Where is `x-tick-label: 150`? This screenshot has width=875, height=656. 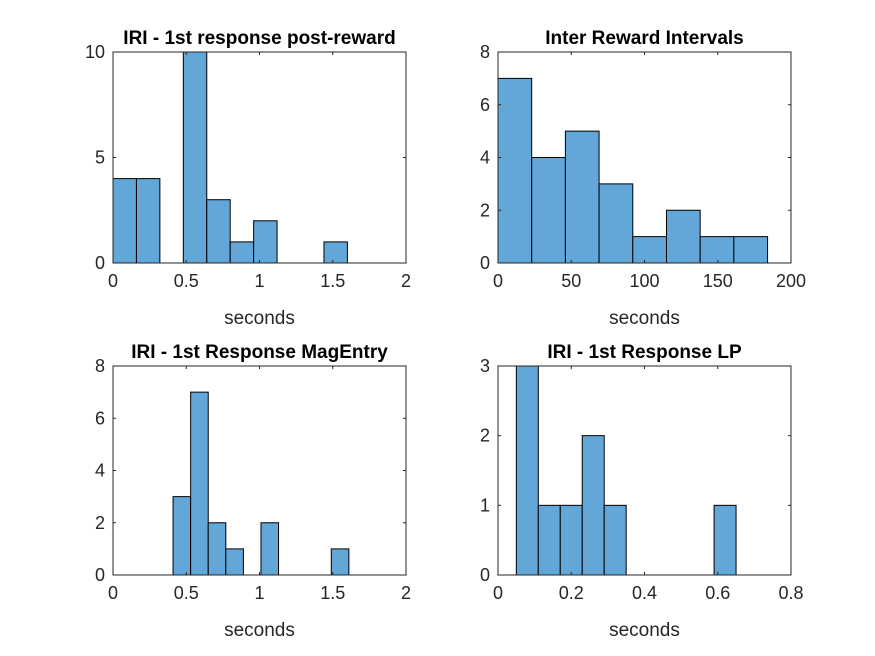
x-tick-label: 150 is located at coordinates (718, 281).